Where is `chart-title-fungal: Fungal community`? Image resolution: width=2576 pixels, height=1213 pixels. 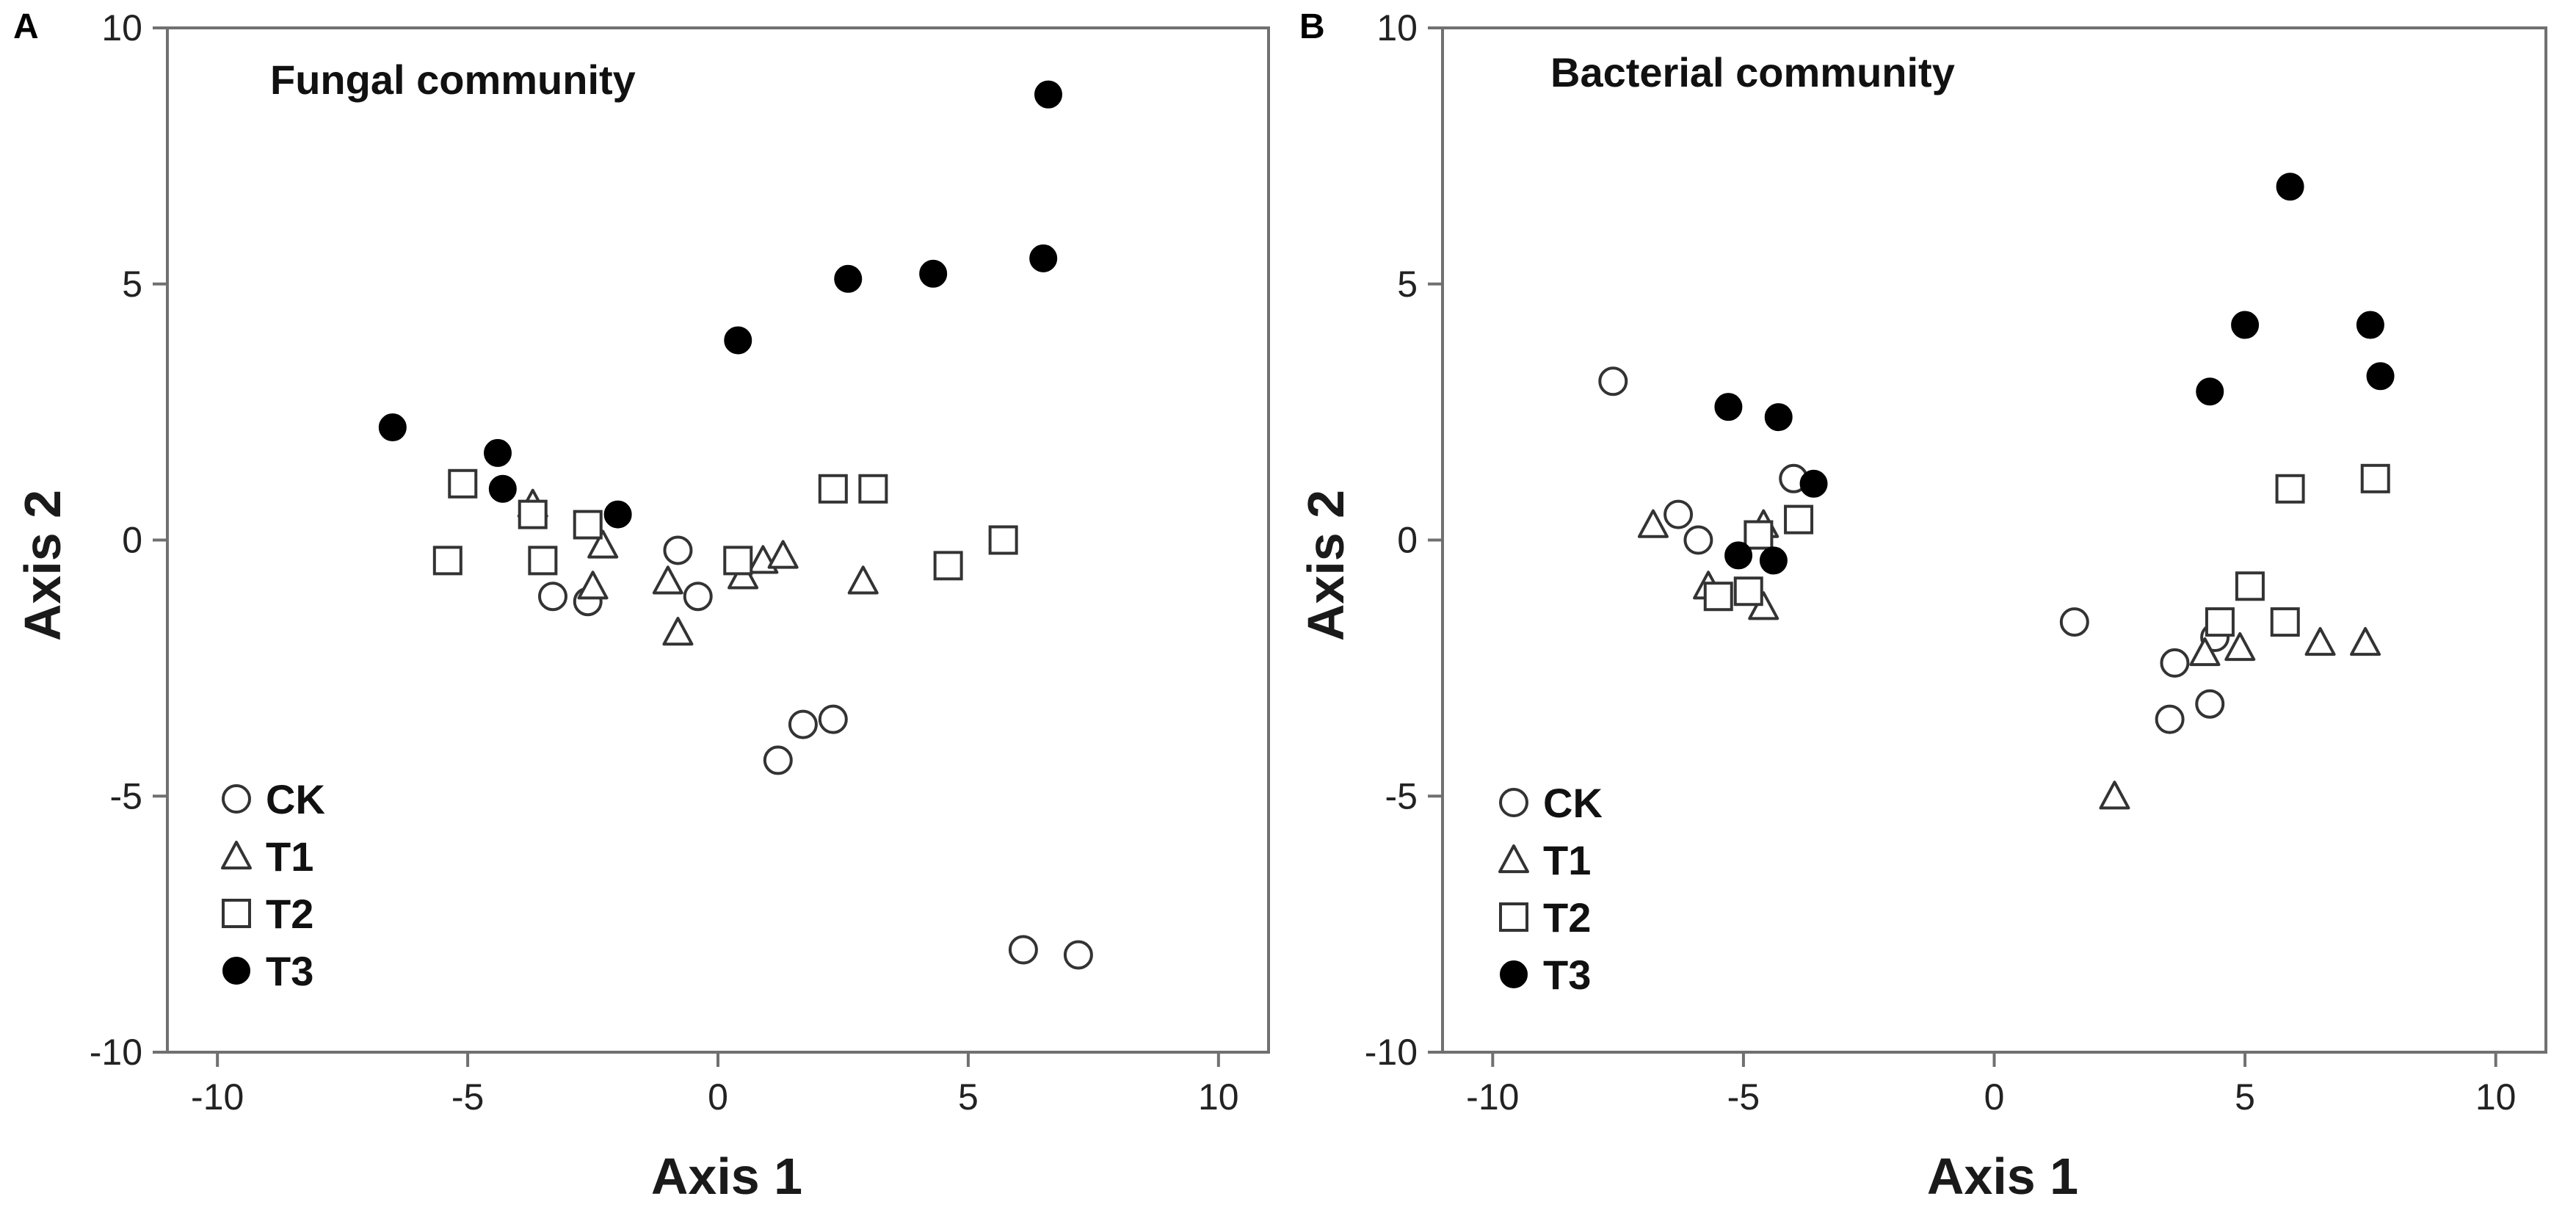 chart-title-fungal: Fungal community is located at coordinates (453, 80).